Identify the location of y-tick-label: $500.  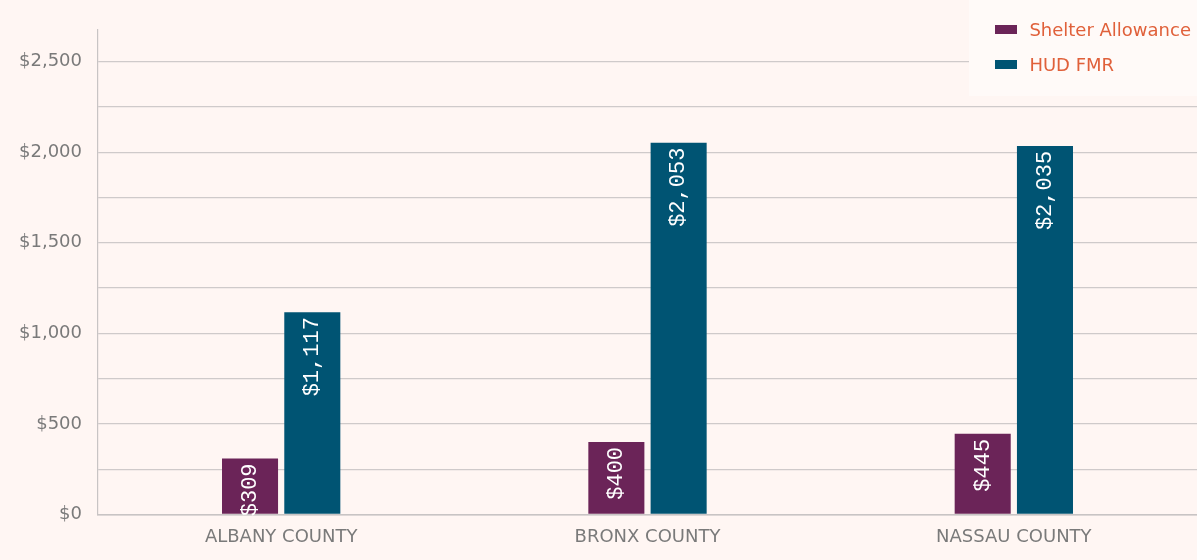
(59, 422).